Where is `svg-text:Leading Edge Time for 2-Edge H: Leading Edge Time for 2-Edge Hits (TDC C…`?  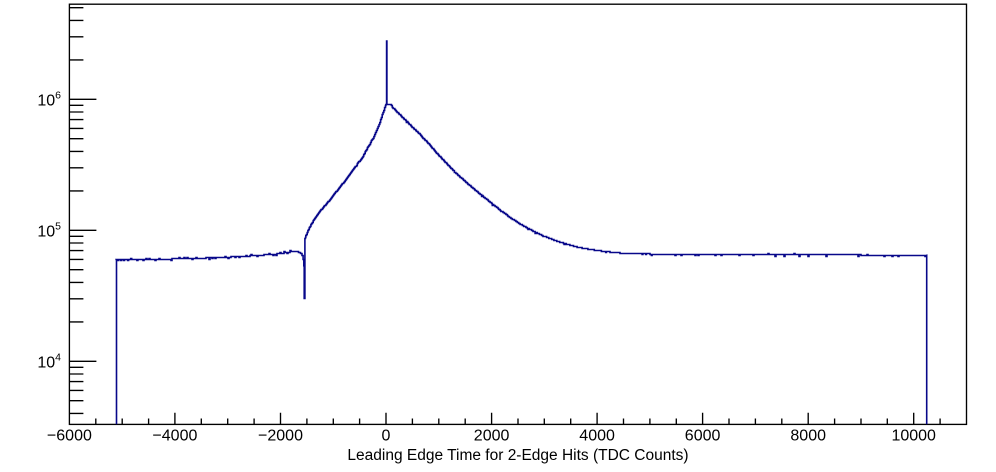 svg-text:Leading Edge Time for 2-Edge H: Leading Edge Time for 2-Edge Hits (TDC C… is located at coordinates (517, 455).